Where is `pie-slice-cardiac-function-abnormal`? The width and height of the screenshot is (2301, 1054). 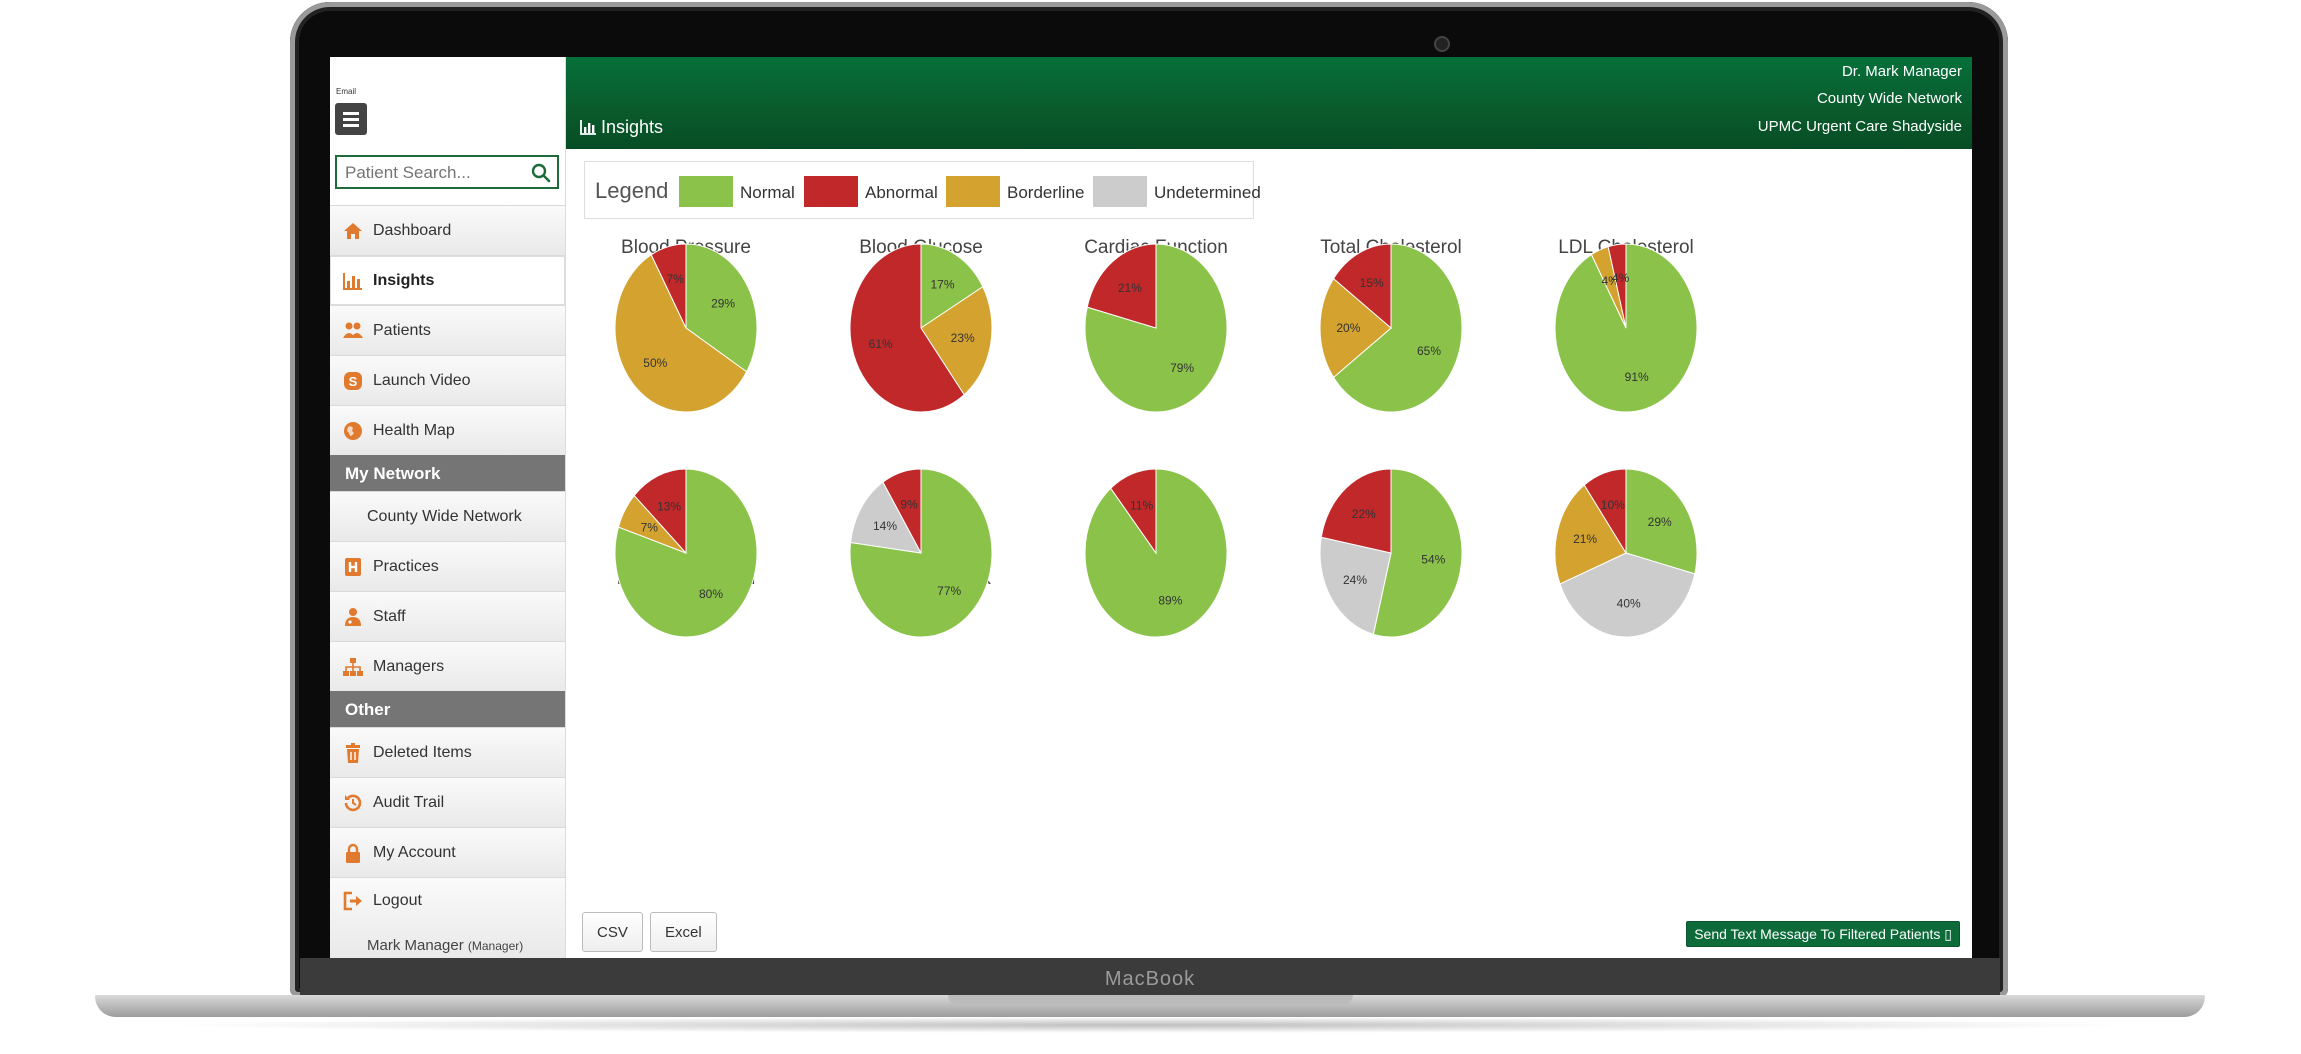 pie-slice-cardiac-function-abnormal is located at coordinates (1121, 286).